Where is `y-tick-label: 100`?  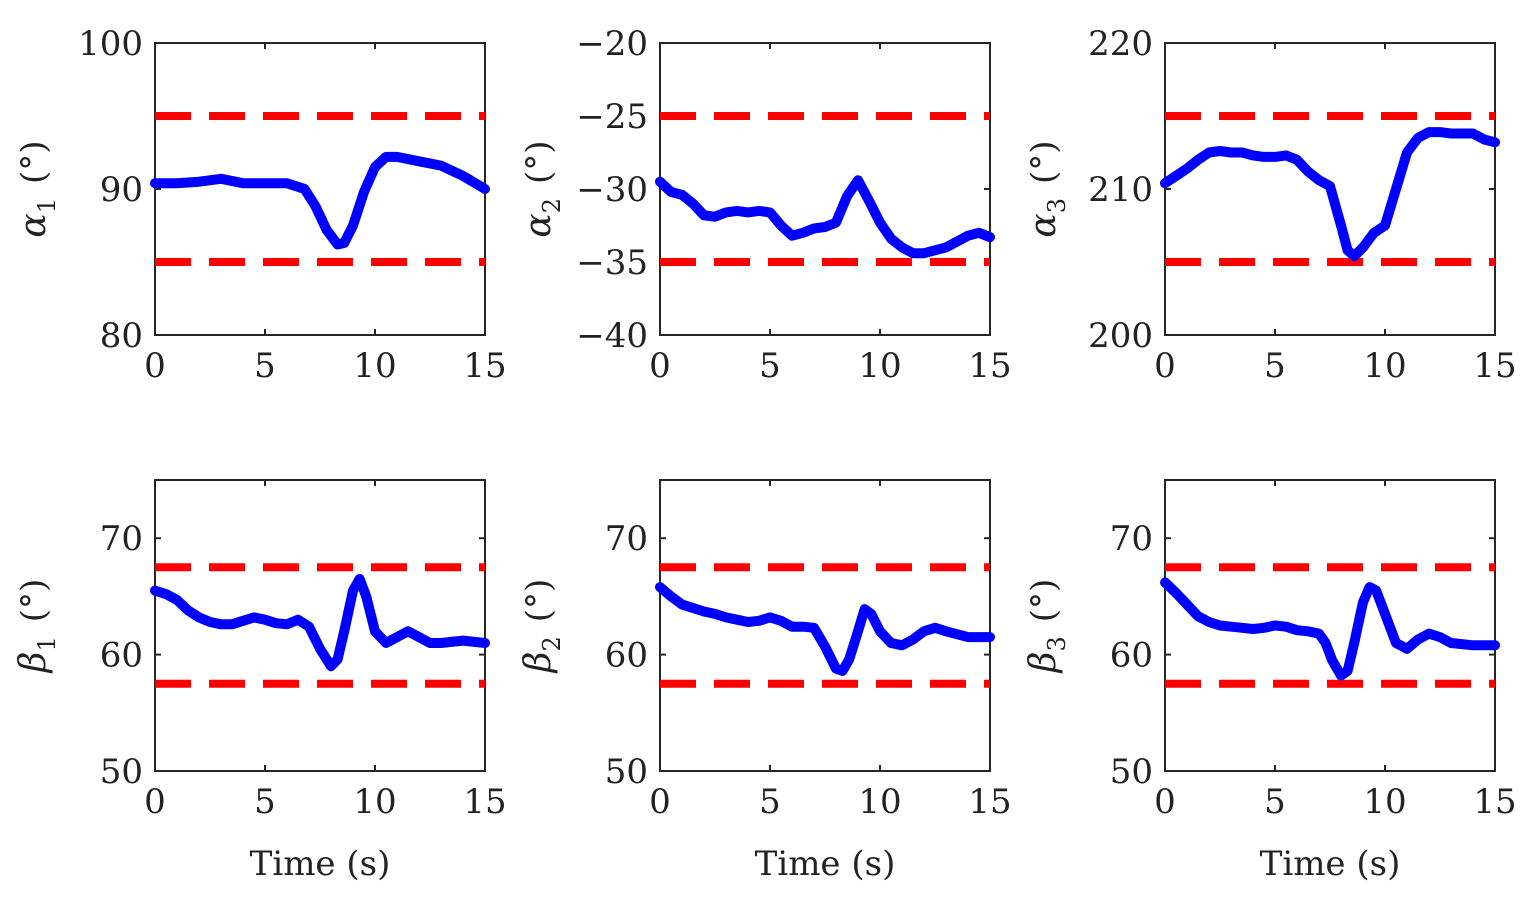 y-tick-label: 100 is located at coordinates (110, 44).